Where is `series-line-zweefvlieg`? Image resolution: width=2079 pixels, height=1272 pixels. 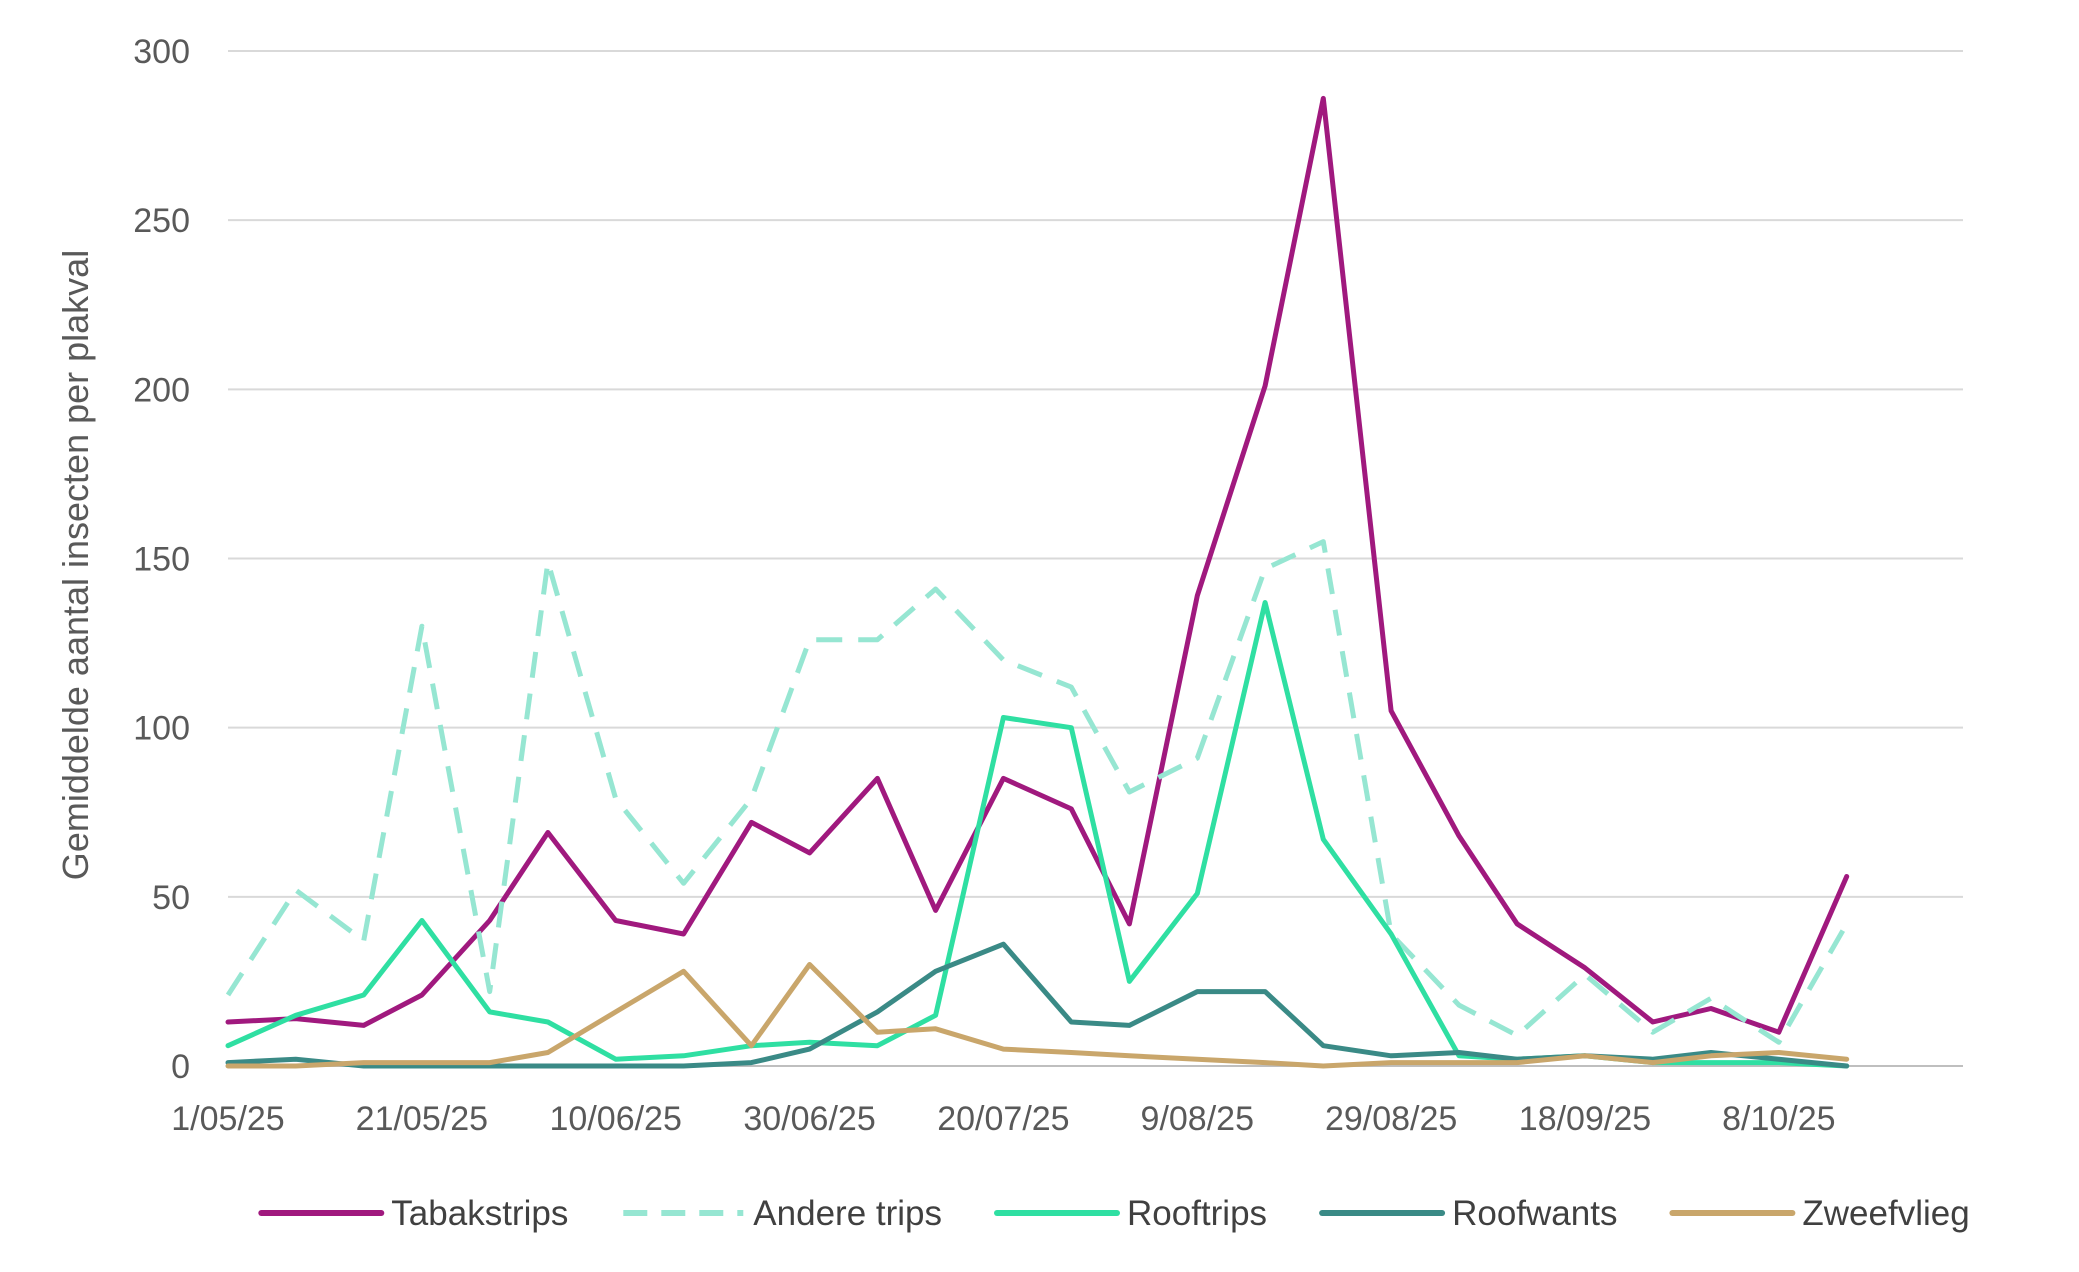
series-line-zweefvlieg is located at coordinates (1037, 1015).